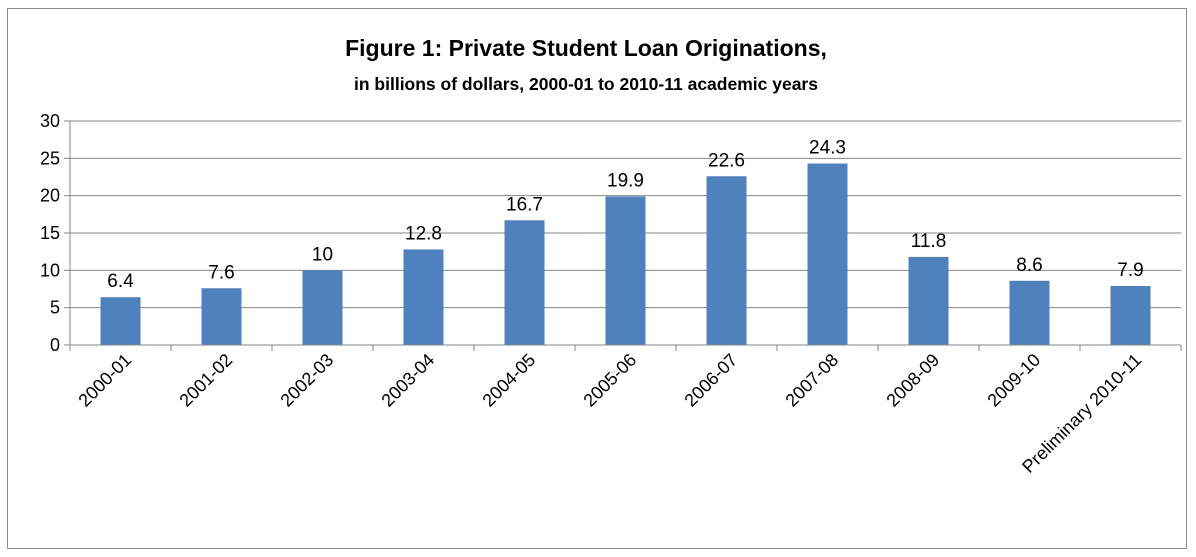  What do you see at coordinates (524, 204) in the screenshot?
I see `data-label: 16.7` at bounding box center [524, 204].